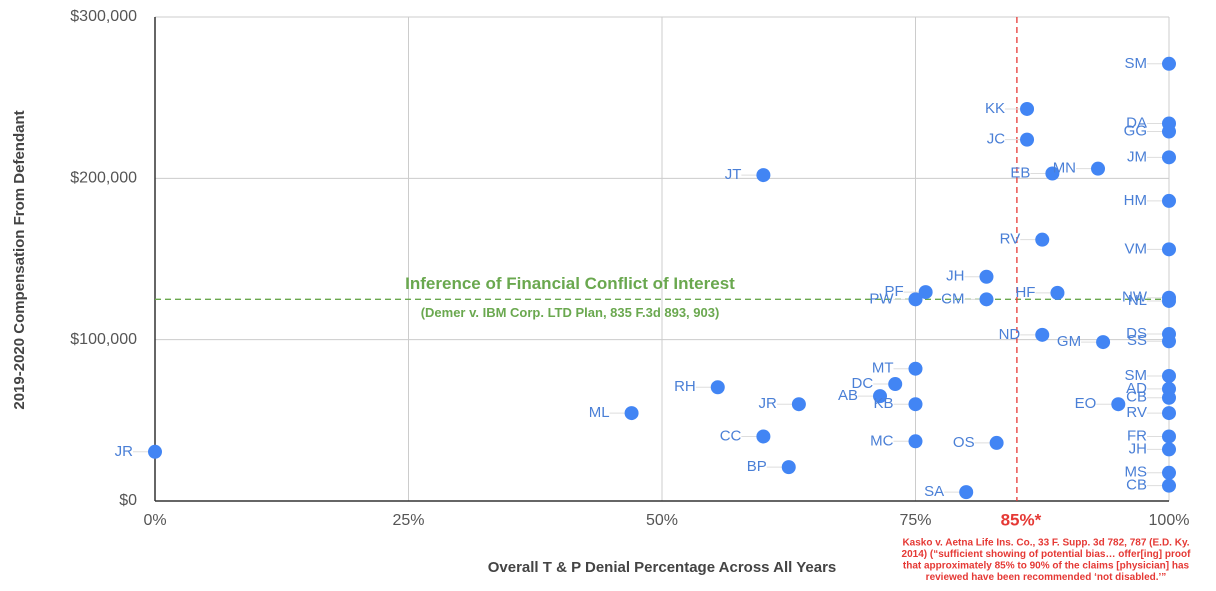 The image size is (1216, 591). I want to click on point-label: EB, so click(1020, 172).